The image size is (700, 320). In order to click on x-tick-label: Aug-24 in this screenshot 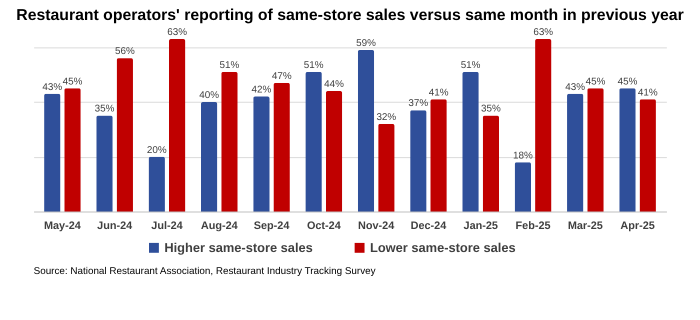, I will do `click(219, 226)`.